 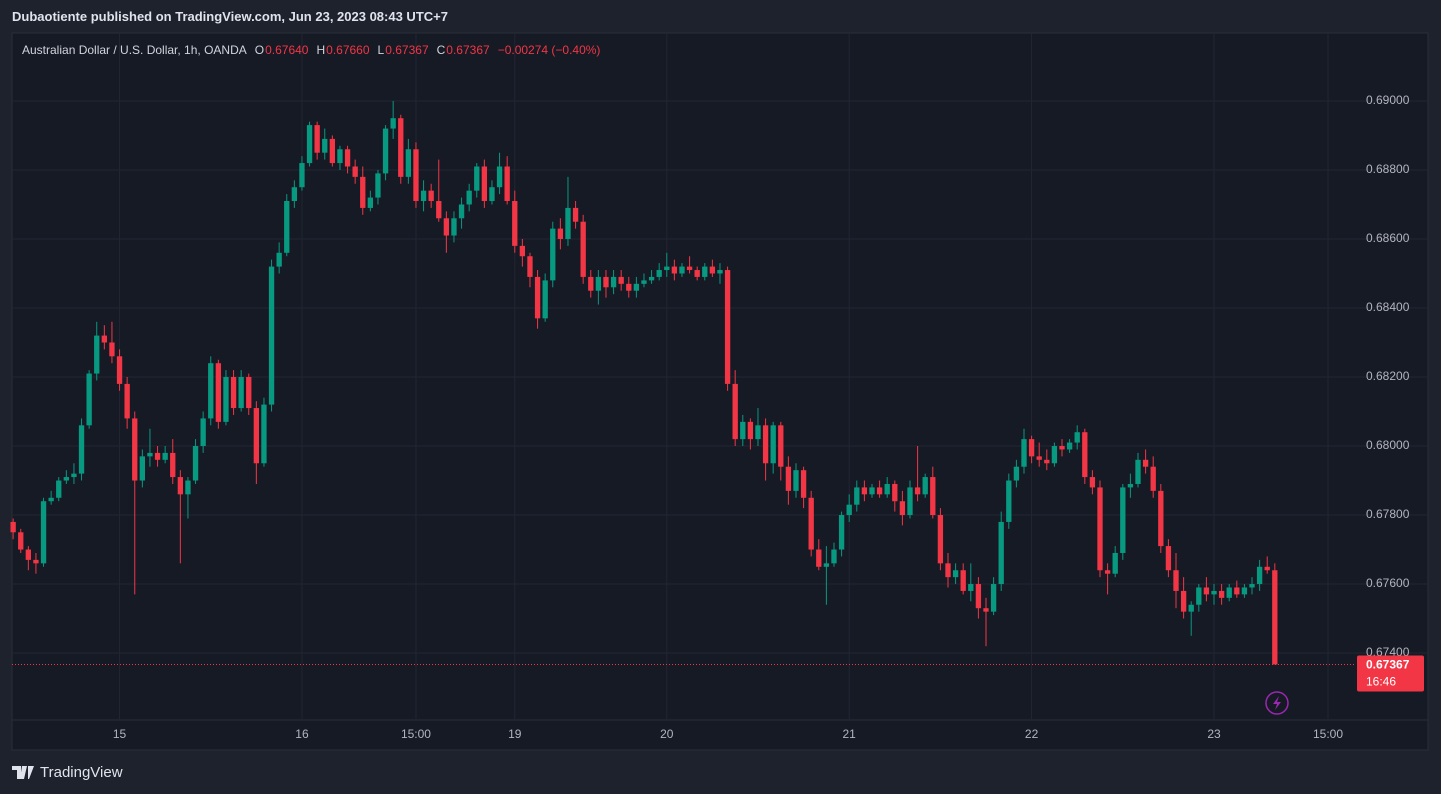 I want to click on x-tick-label: 15:00, so click(x=1328, y=734).